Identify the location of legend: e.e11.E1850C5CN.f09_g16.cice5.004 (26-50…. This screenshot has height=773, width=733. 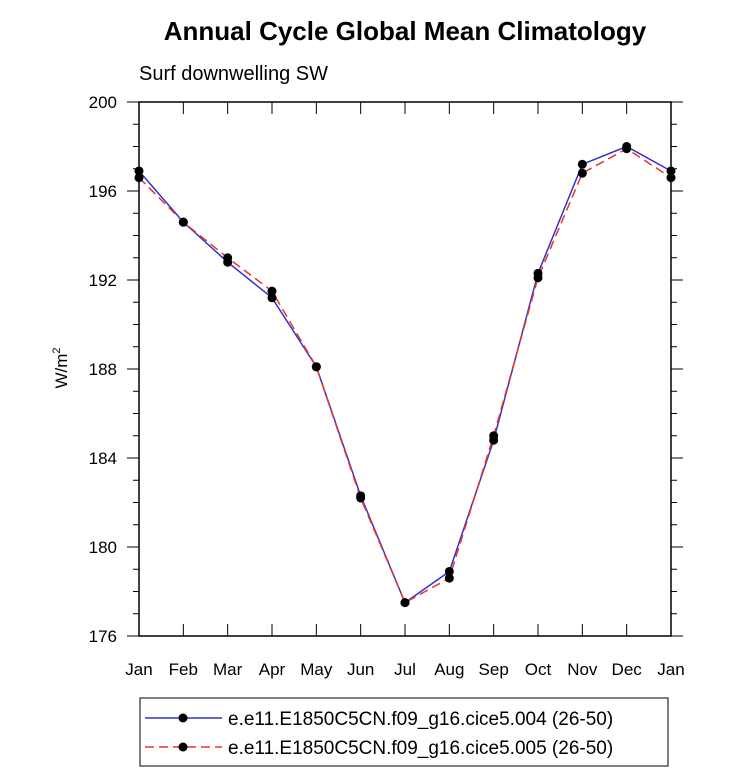
(404, 732).